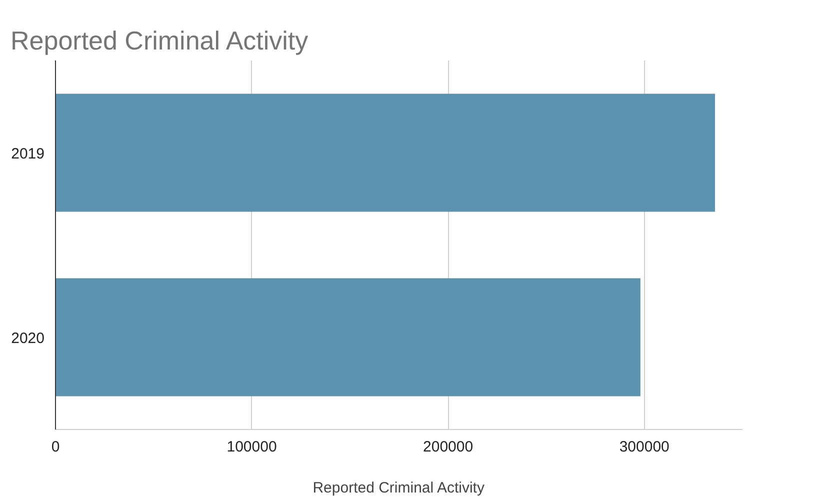 The height and width of the screenshot is (499, 827). What do you see at coordinates (28, 338) in the screenshot?
I see `y-tick-label: 2020` at bounding box center [28, 338].